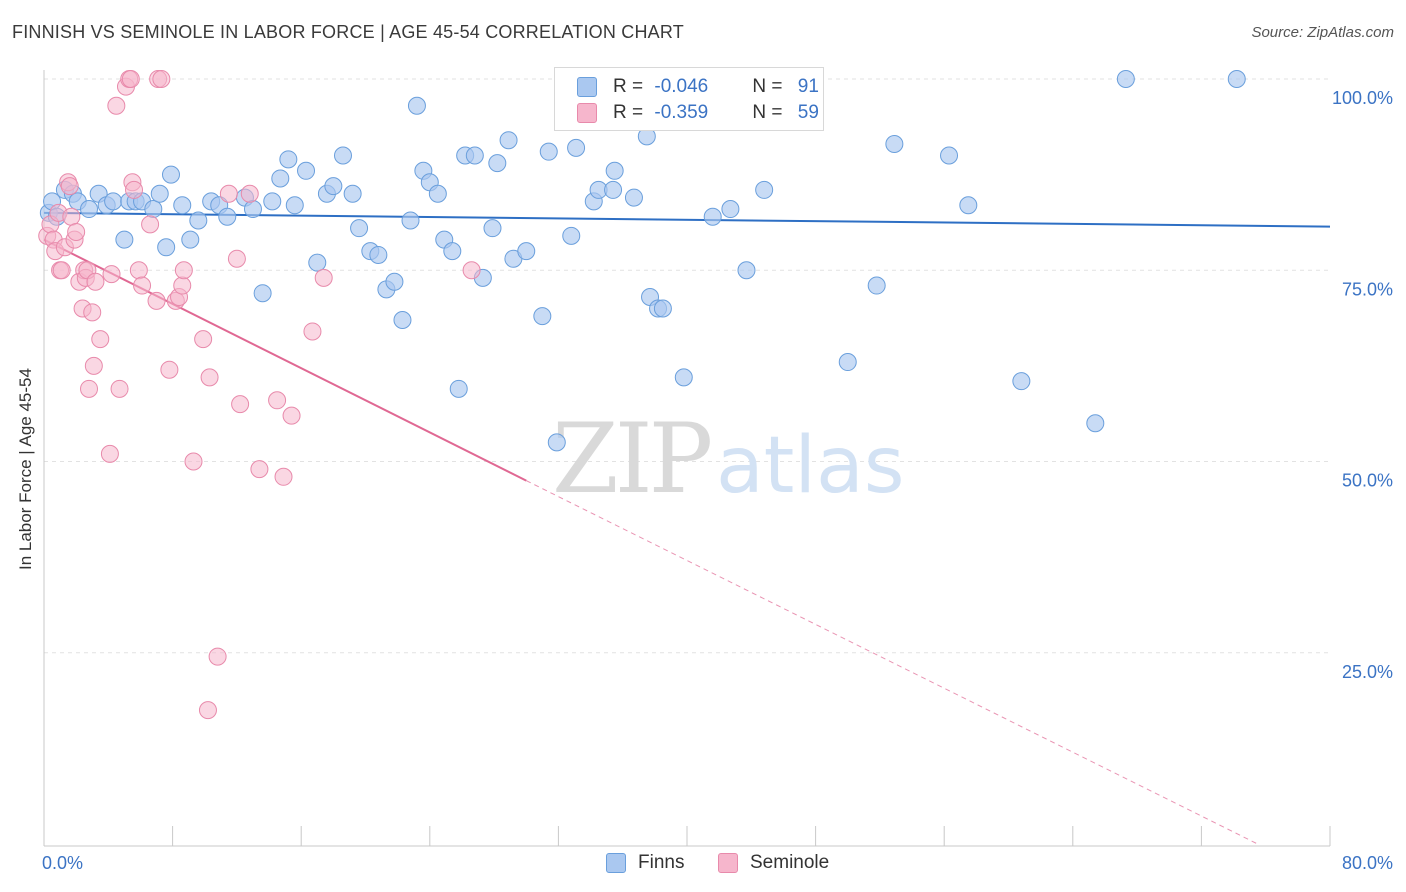 The width and height of the screenshot is (1406, 892). Describe the element at coordinates (808, 112) in the screenshot. I see `seminole-n-value: 59` at that location.